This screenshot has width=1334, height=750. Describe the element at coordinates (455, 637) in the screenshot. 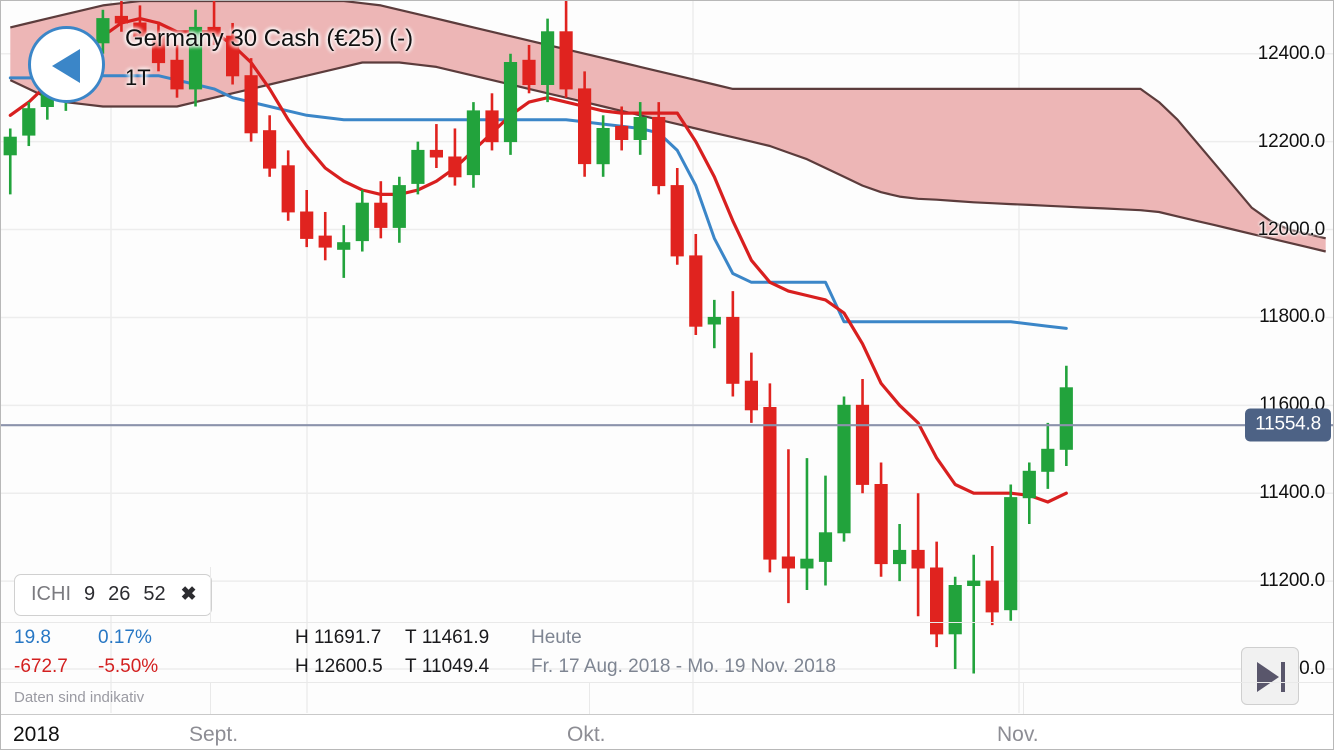

I see `low-number: 11461.9` at that location.